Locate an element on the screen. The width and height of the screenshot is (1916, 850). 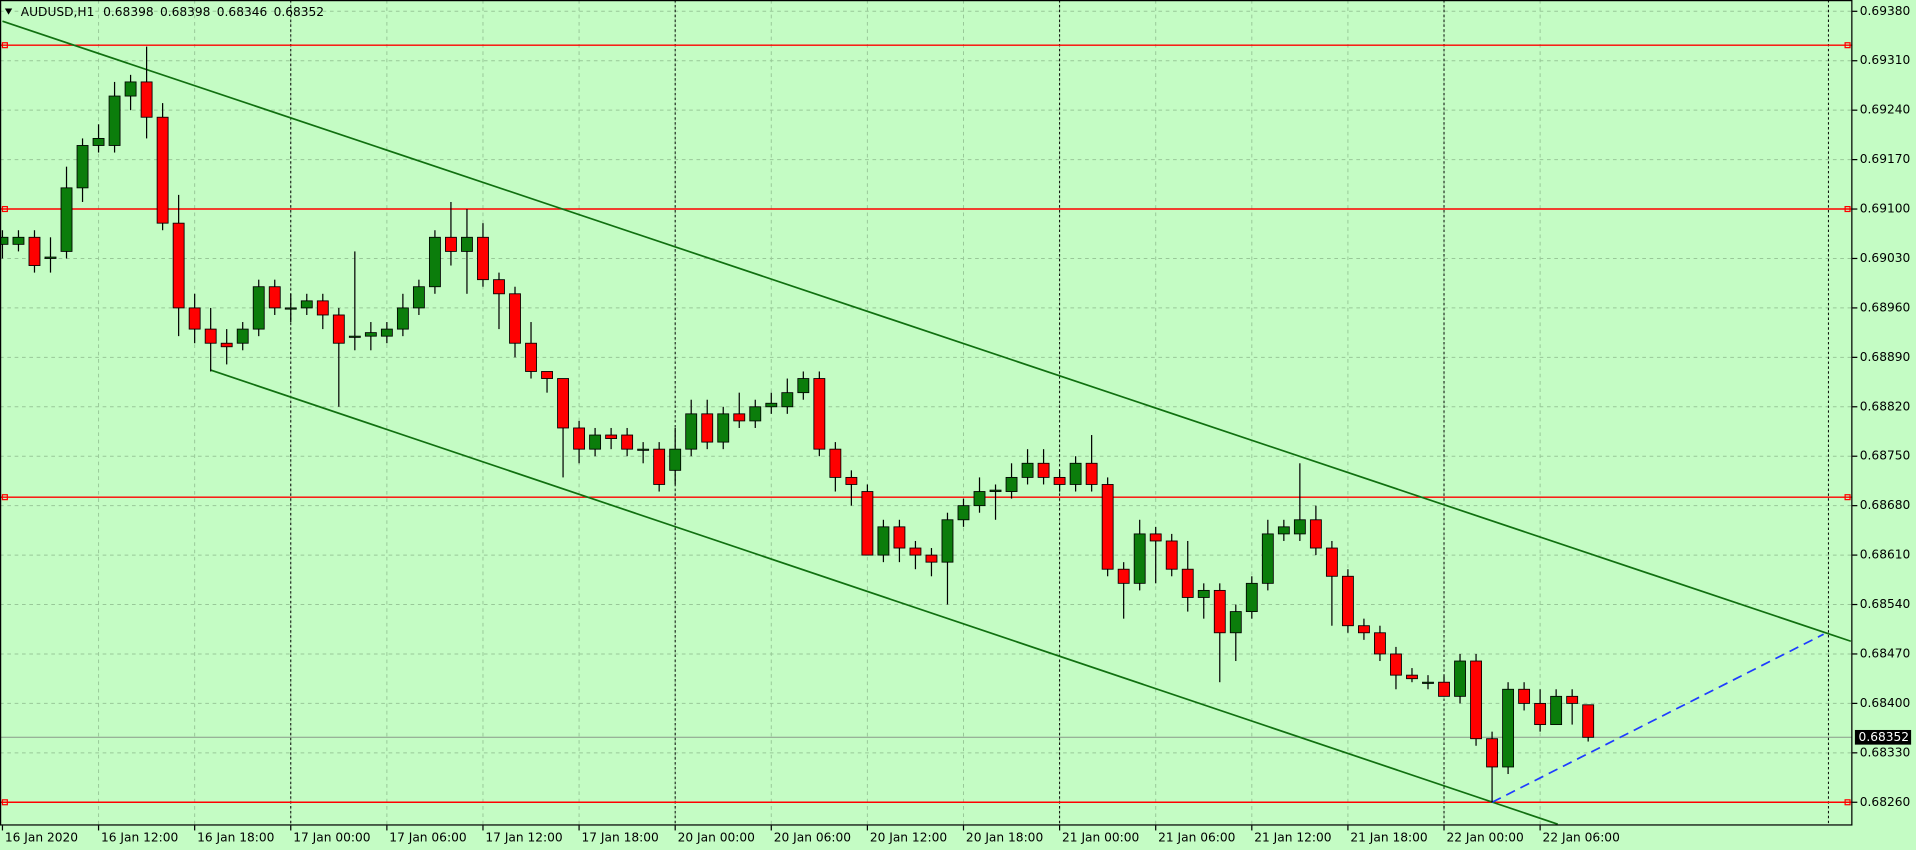
header-open: 0.68398 is located at coordinates (128, 12).